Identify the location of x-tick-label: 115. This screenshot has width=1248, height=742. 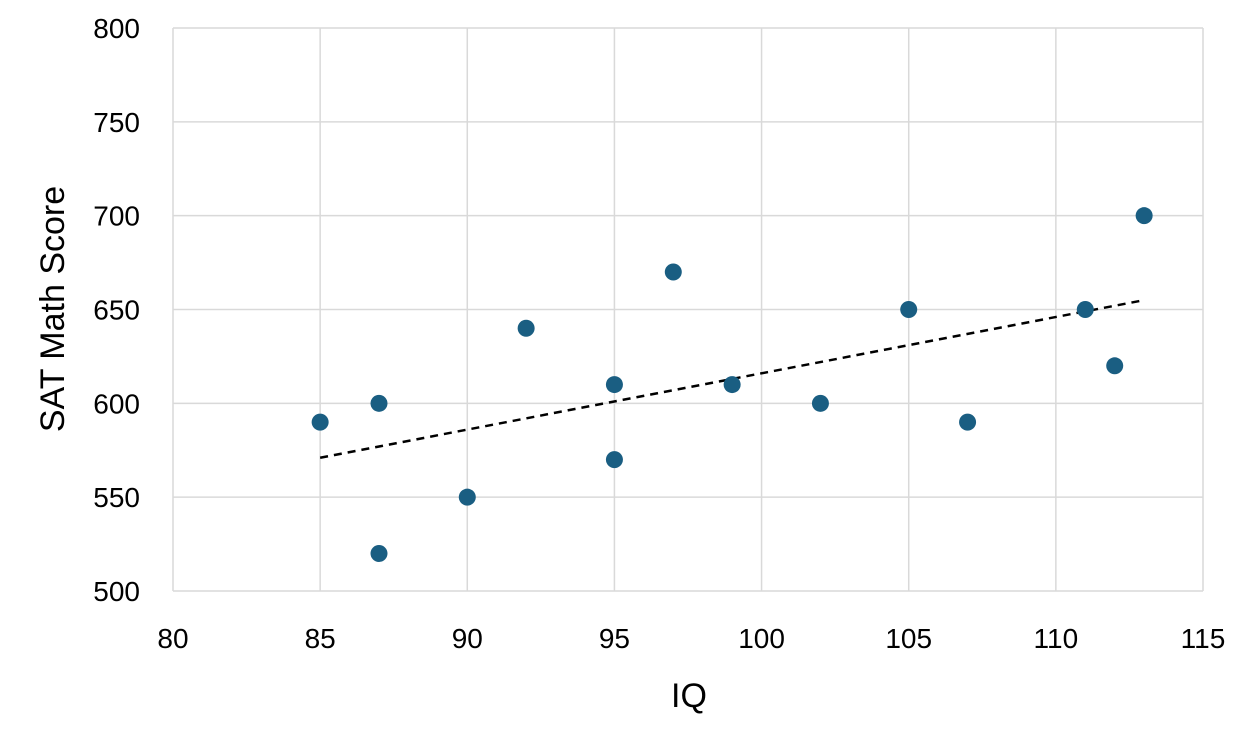
(1203, 638).